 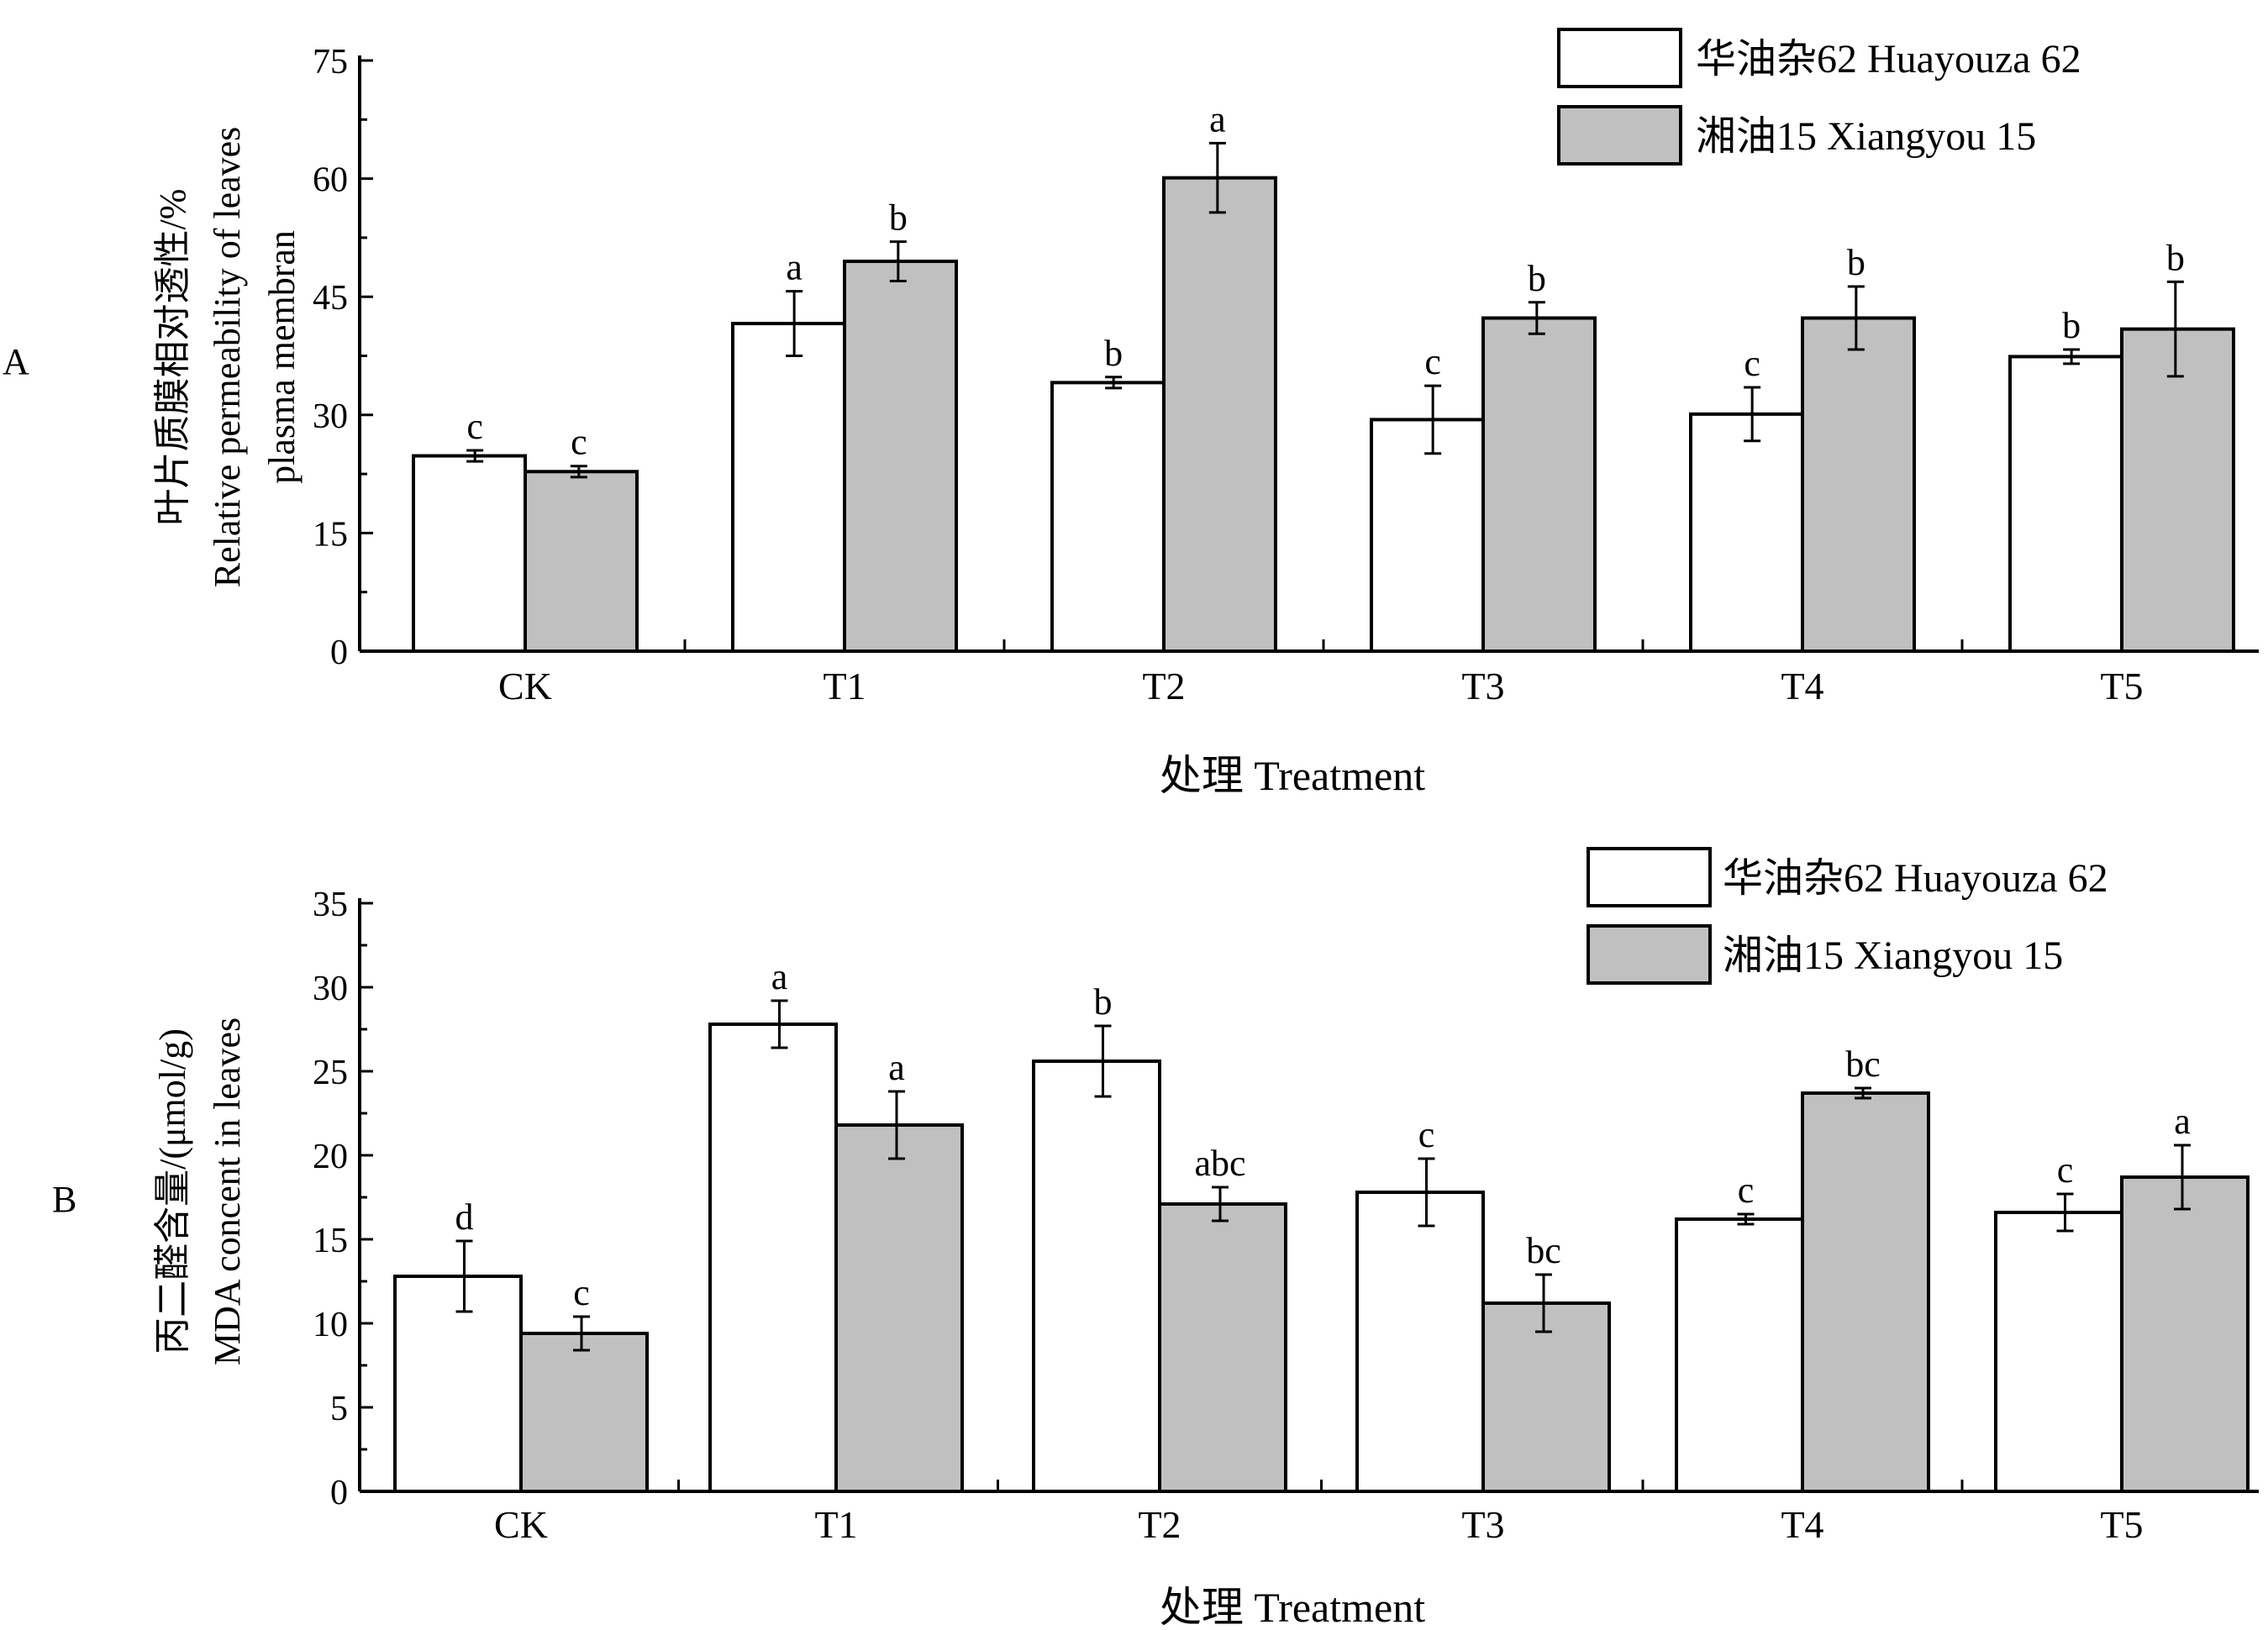 What do you see at coordinates (330, 1157) in the screenshot?
I see `y-tick-label: 20` at bounding box center [330, 1157].